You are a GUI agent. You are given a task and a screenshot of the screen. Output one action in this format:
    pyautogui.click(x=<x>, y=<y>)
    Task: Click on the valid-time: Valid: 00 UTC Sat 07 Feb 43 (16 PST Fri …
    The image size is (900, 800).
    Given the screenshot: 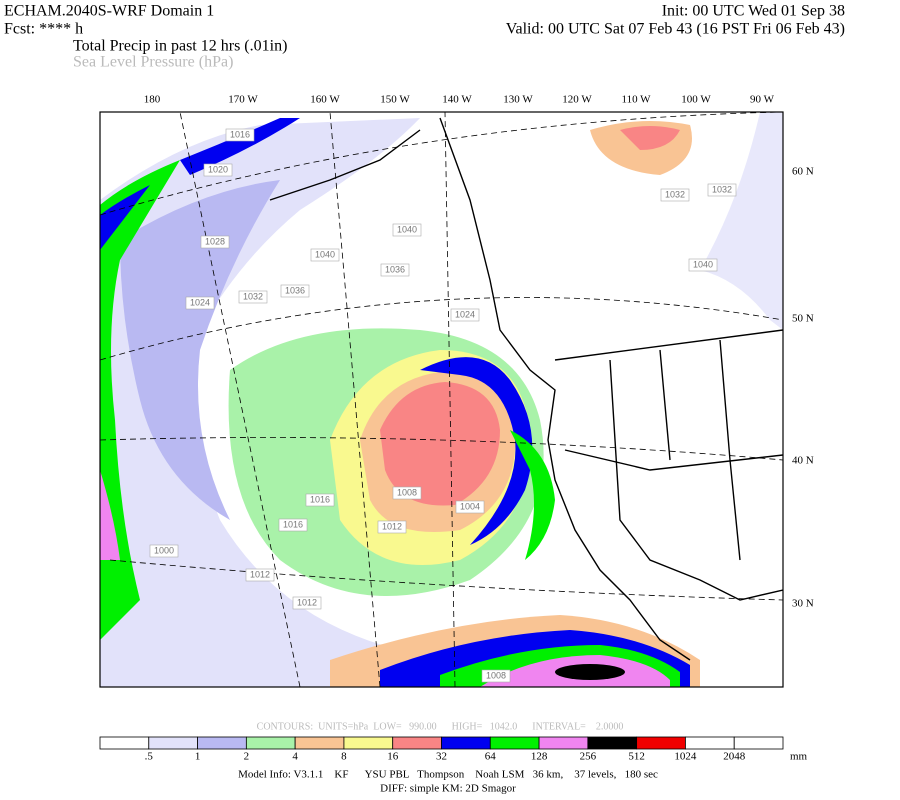 What is the action you would take?
    pyautogui.click(x=675, y=29)
    